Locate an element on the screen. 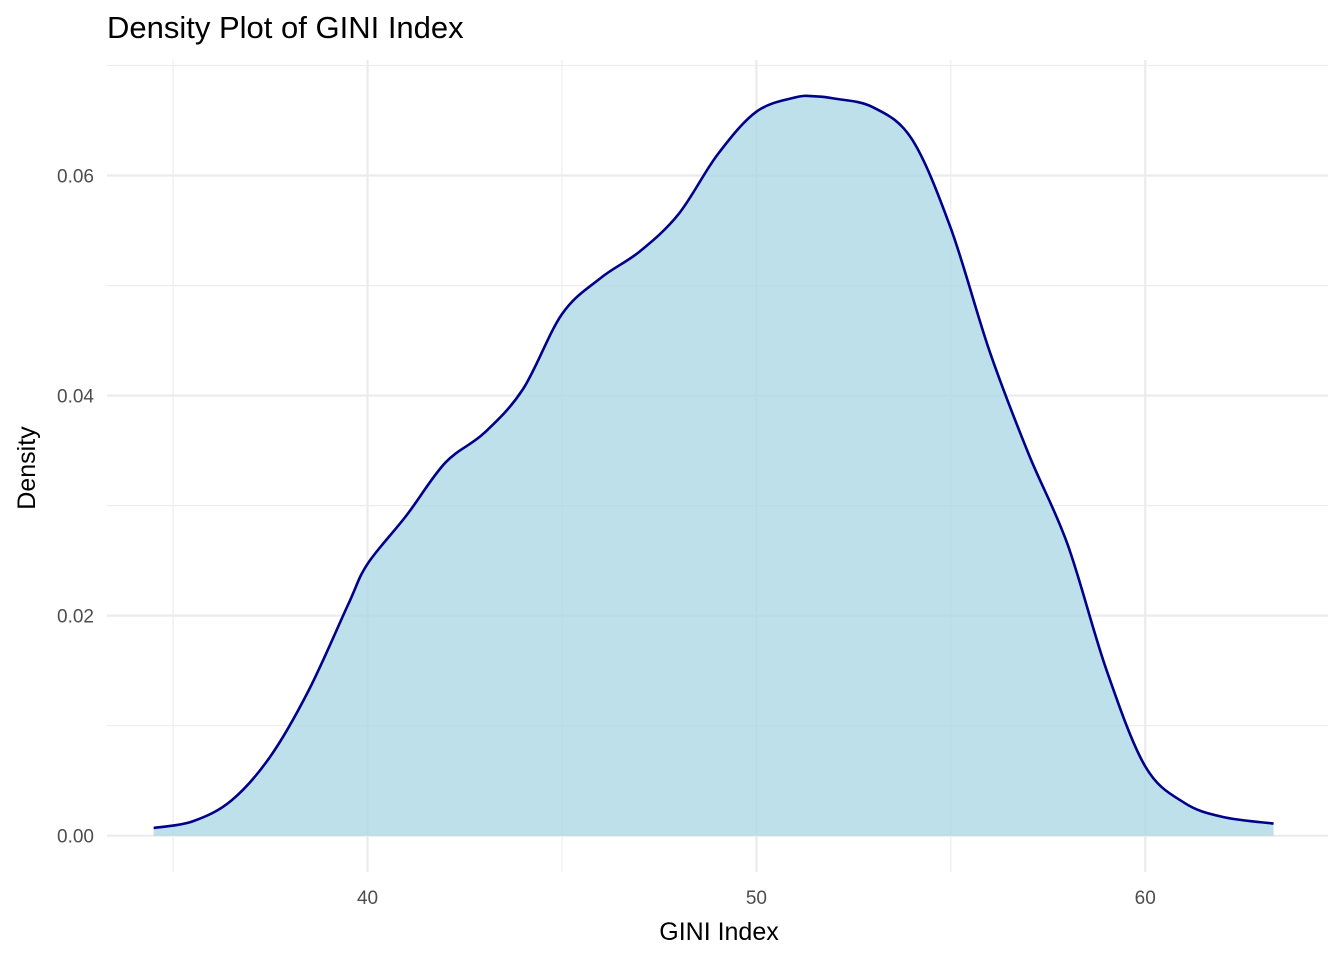  y-tick-label: 0.06 is located at coordinates (75, 177).